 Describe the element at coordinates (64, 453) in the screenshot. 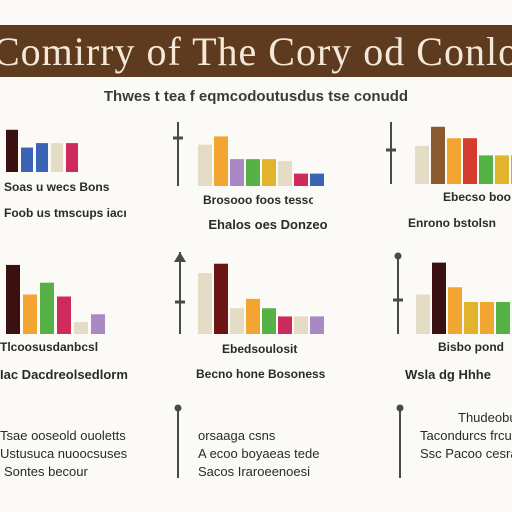

I see `text-block-r3c1-line-2: Ustusuca nuoocsuses` at that location.